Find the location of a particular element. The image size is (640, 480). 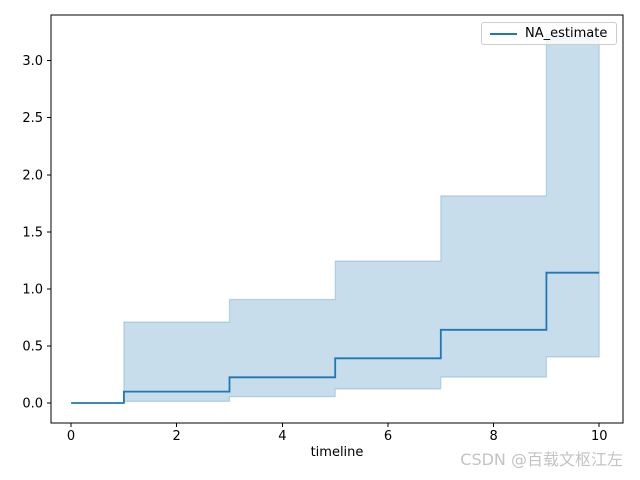

legend: NA_estimate is located at coordinates (549, 33).